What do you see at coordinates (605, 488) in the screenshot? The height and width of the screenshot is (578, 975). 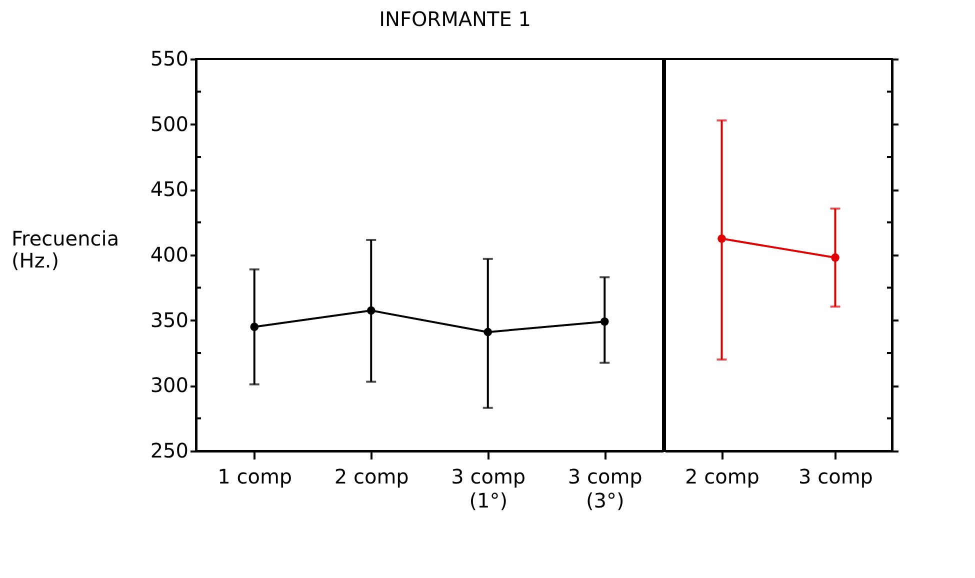 I see `x-tick-label: 3 comp (3°)` at bounding box center [605, 488].